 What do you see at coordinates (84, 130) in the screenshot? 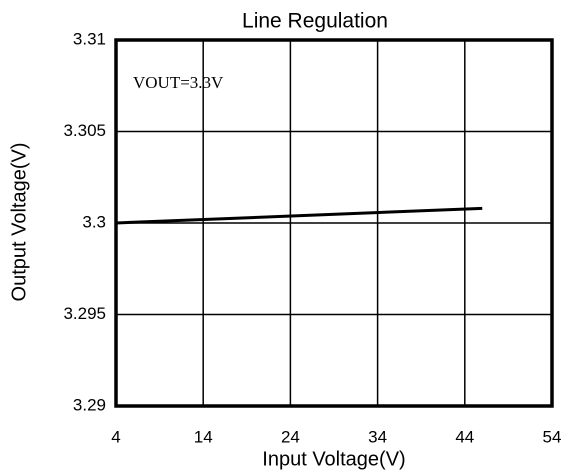
I see `y-tick-label: 3.305` at bounding box center [84, 130].